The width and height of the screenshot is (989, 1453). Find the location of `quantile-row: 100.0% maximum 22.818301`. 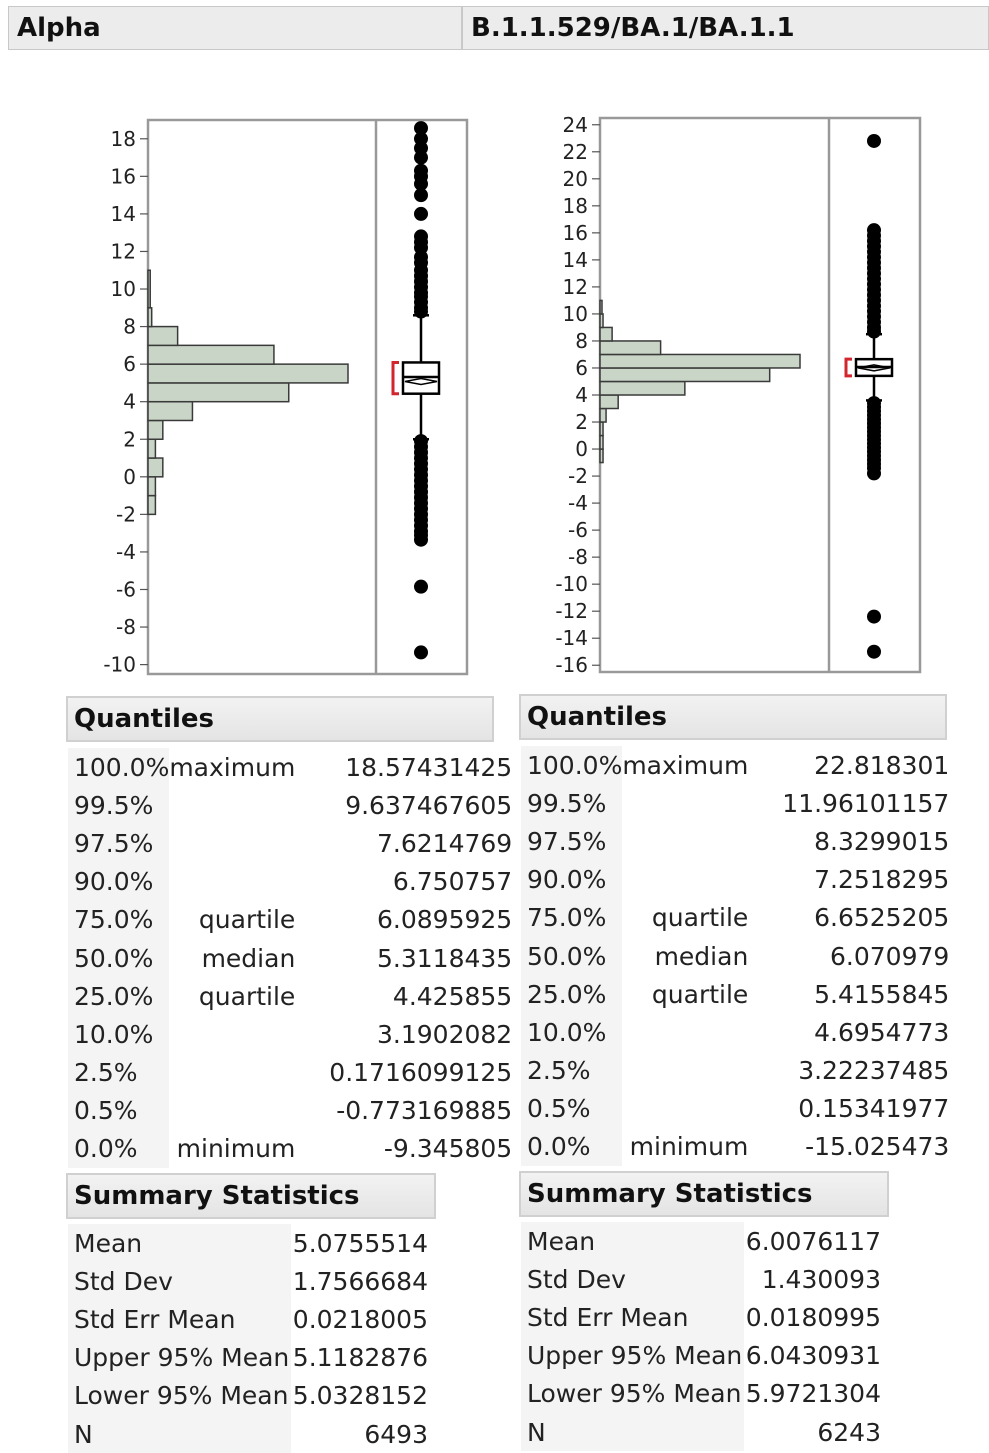

quantile-row: 100.0% maximum 22.818301 is located at coordinates (735, 765).